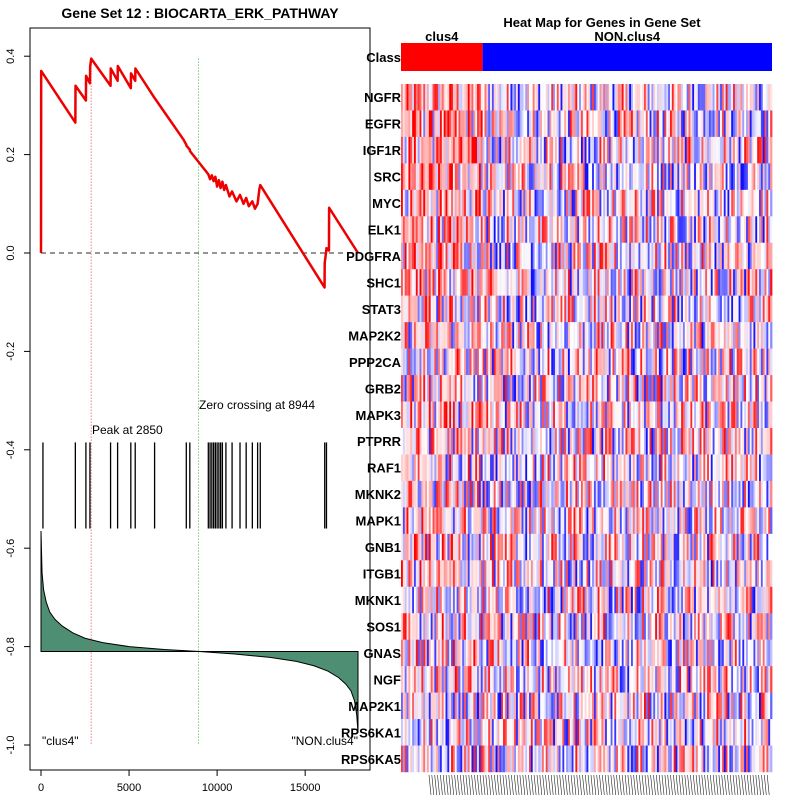 This screenshot has width=800, height=805. What do you see at coordinates (382, 574) in the screenshot?
I see `gene-label: ITGB1` at bounding box center [382, 574].